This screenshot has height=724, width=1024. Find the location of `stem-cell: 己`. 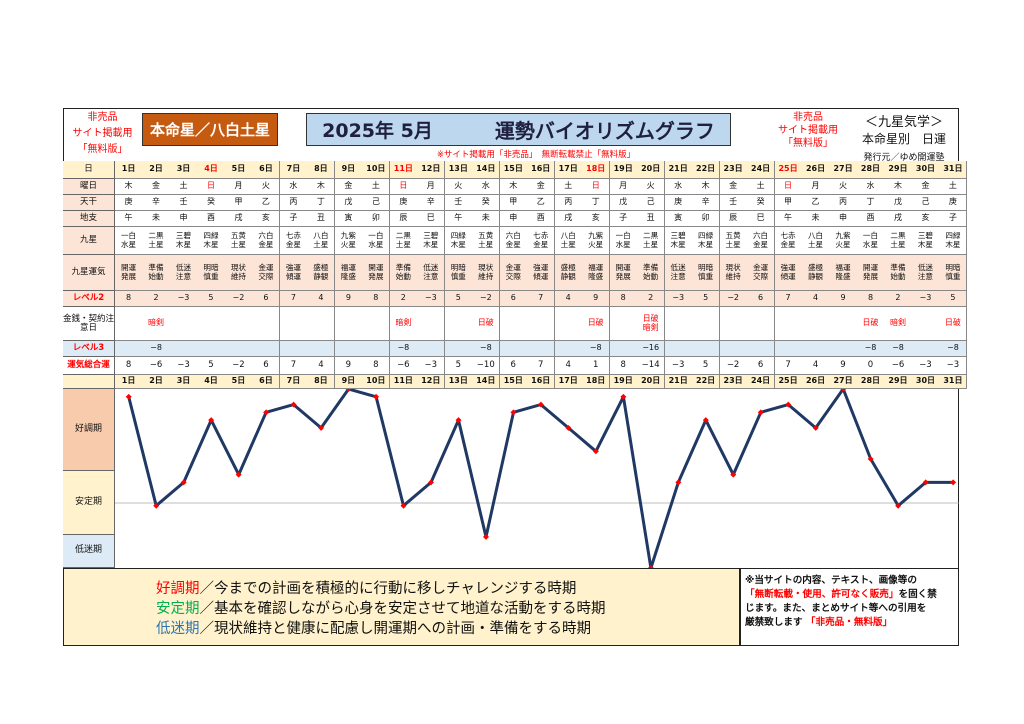

stem-cell: 己 is located at coordinates (651, 203).